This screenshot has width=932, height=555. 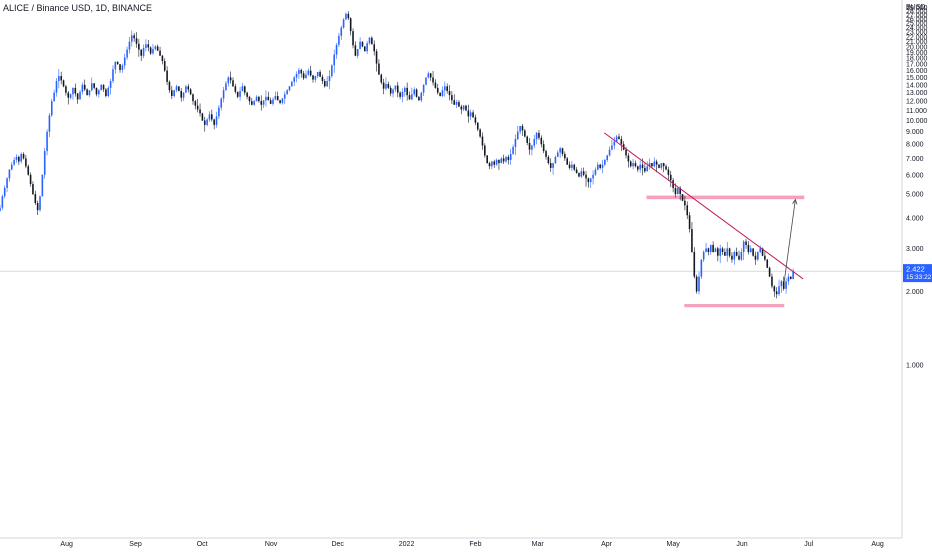 I want to click on price-tick-label: 28.000, so click(x=917, y=12).